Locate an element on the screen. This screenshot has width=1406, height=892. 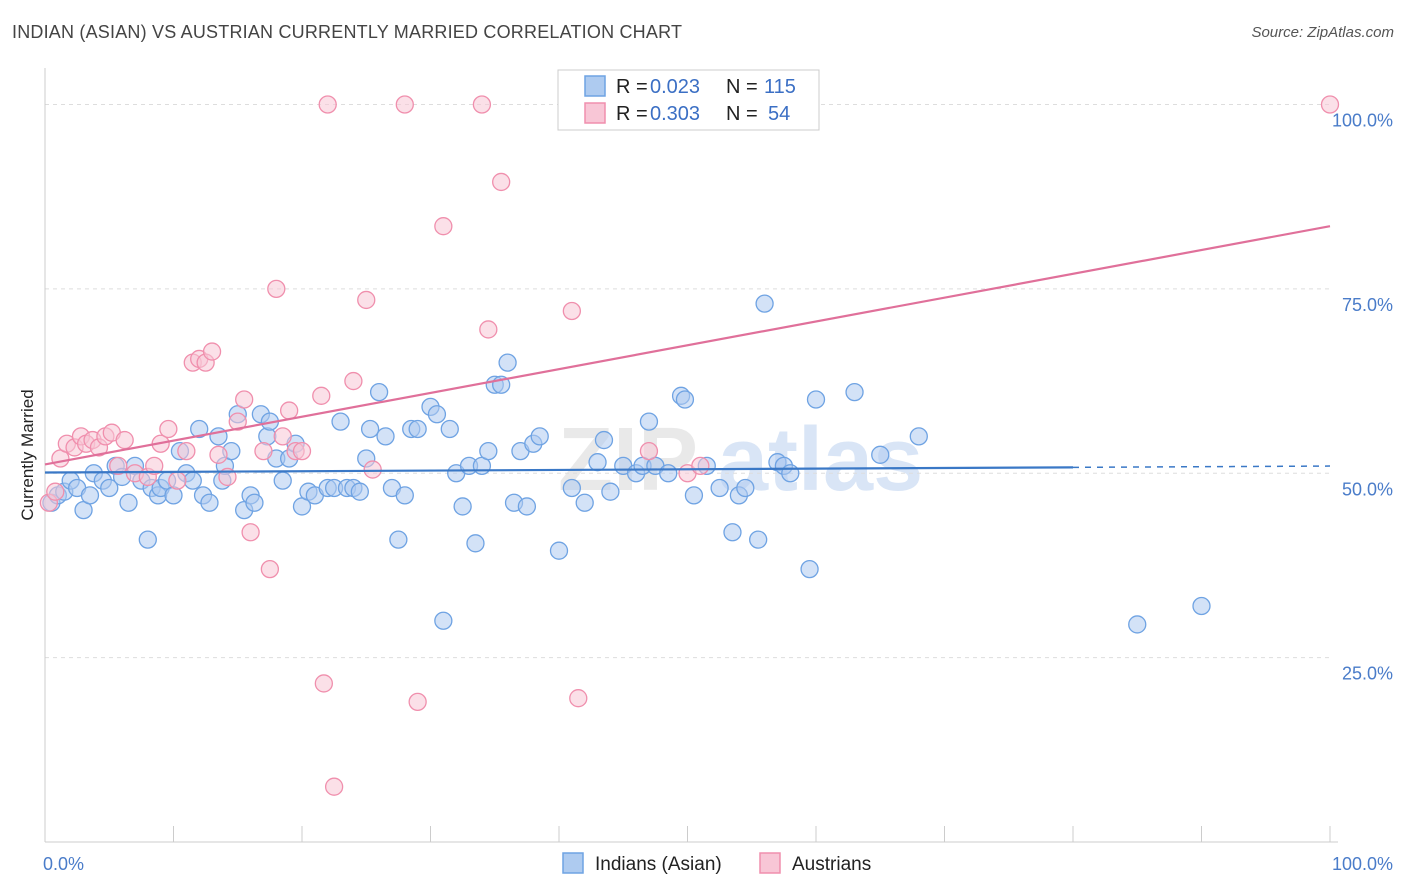
bottom-legend-label-pink: Austrians is located at coordinates (831, 864).